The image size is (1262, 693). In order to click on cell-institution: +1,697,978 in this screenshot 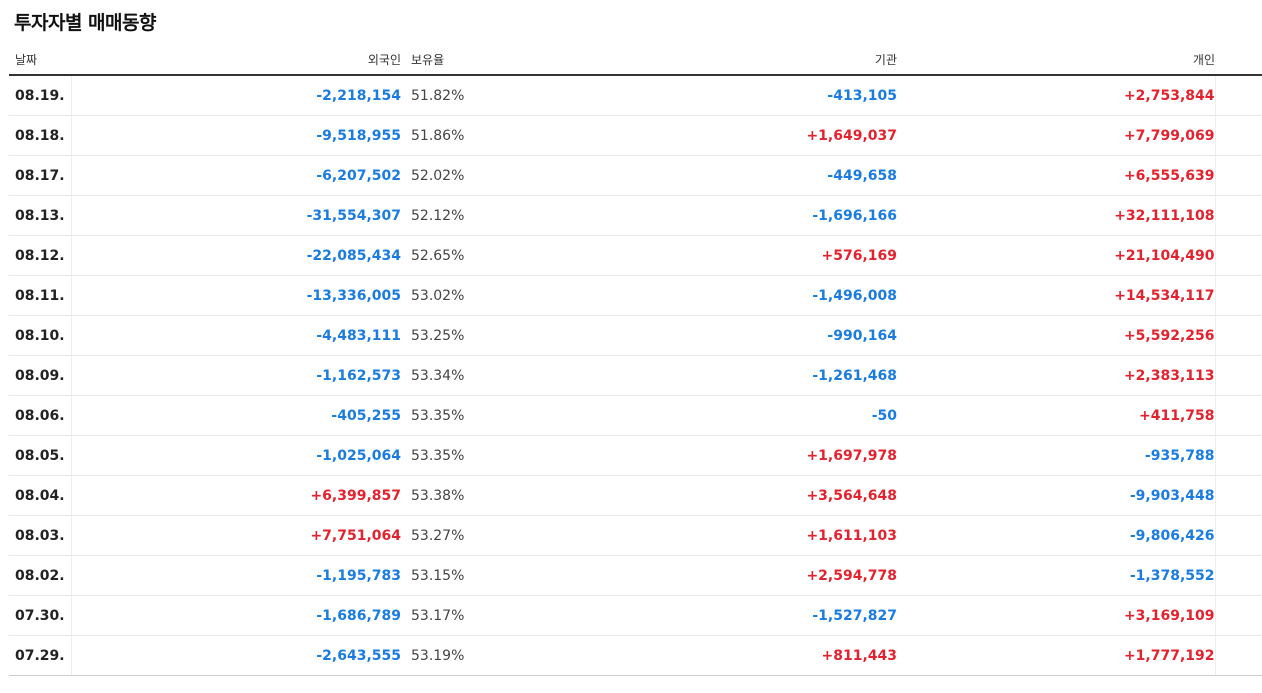, I will do `click(694, 455)`.